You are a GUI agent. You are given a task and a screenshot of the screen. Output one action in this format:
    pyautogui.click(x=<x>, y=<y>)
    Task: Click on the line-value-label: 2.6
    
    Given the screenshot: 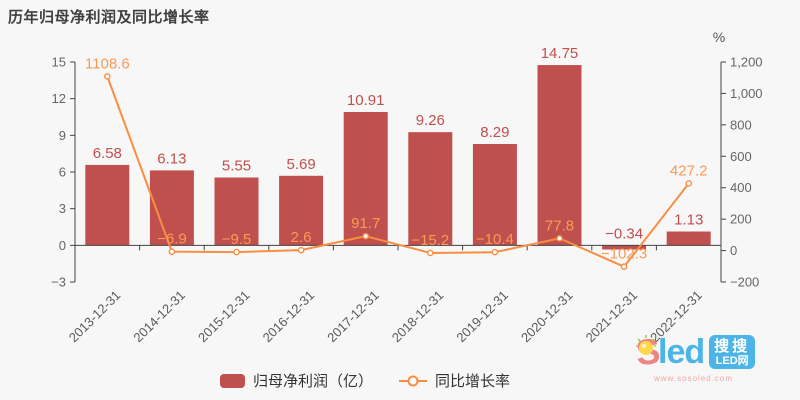 What is the action you would take?
    pyautogui.click(x=301, y=237)
    